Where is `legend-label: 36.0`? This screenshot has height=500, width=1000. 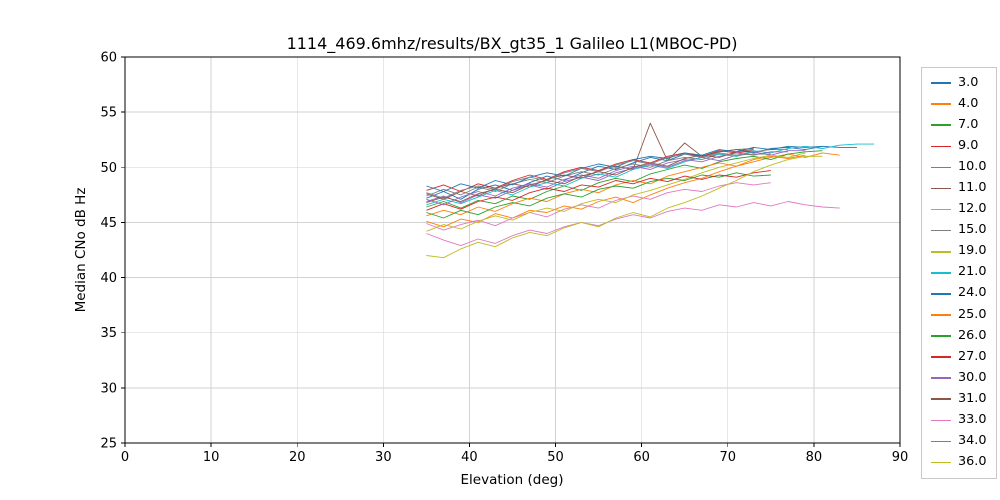 legend-label: 36.0 is located at coordinates (972, 462).